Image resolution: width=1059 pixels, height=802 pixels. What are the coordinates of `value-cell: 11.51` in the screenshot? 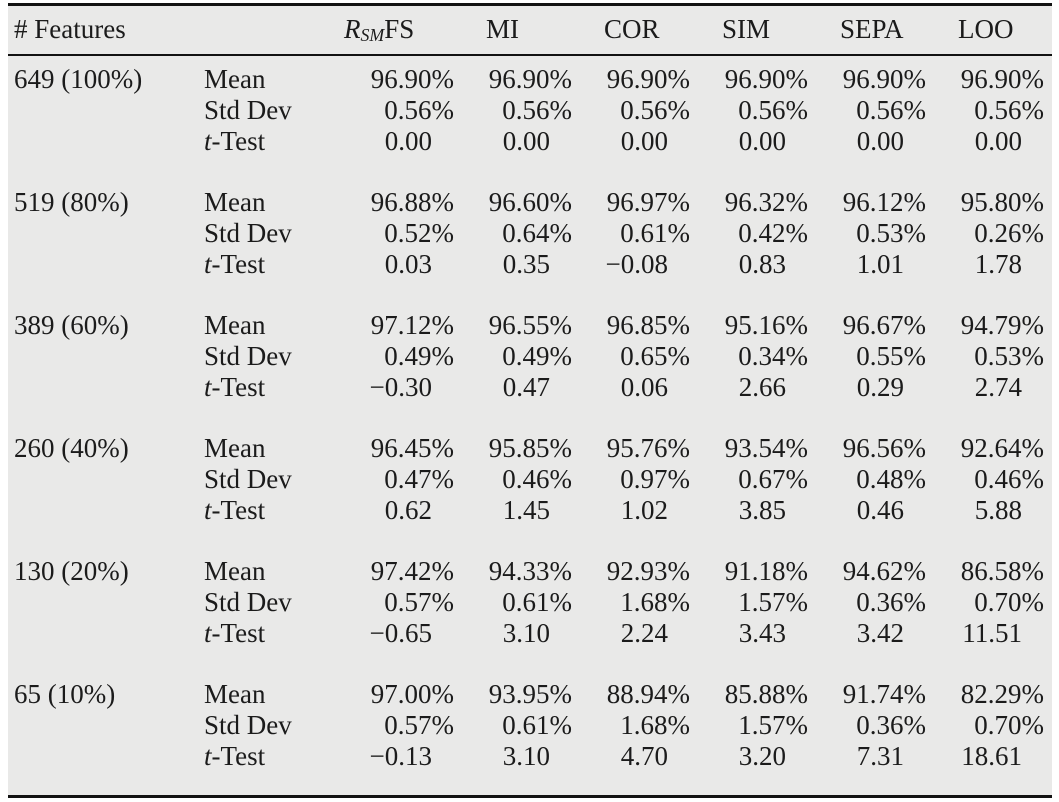 It's located at (992, 633).